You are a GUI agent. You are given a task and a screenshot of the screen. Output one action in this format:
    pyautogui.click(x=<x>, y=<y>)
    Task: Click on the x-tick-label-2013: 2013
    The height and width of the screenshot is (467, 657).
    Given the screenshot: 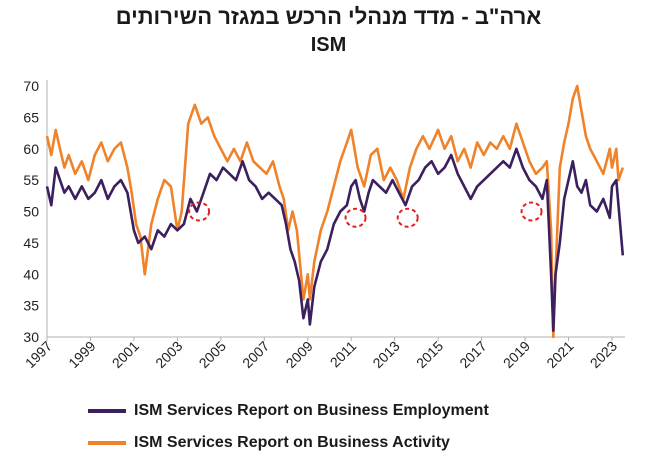 What is the action you would take?
    pyautogui.click(x=385, y=354)
    